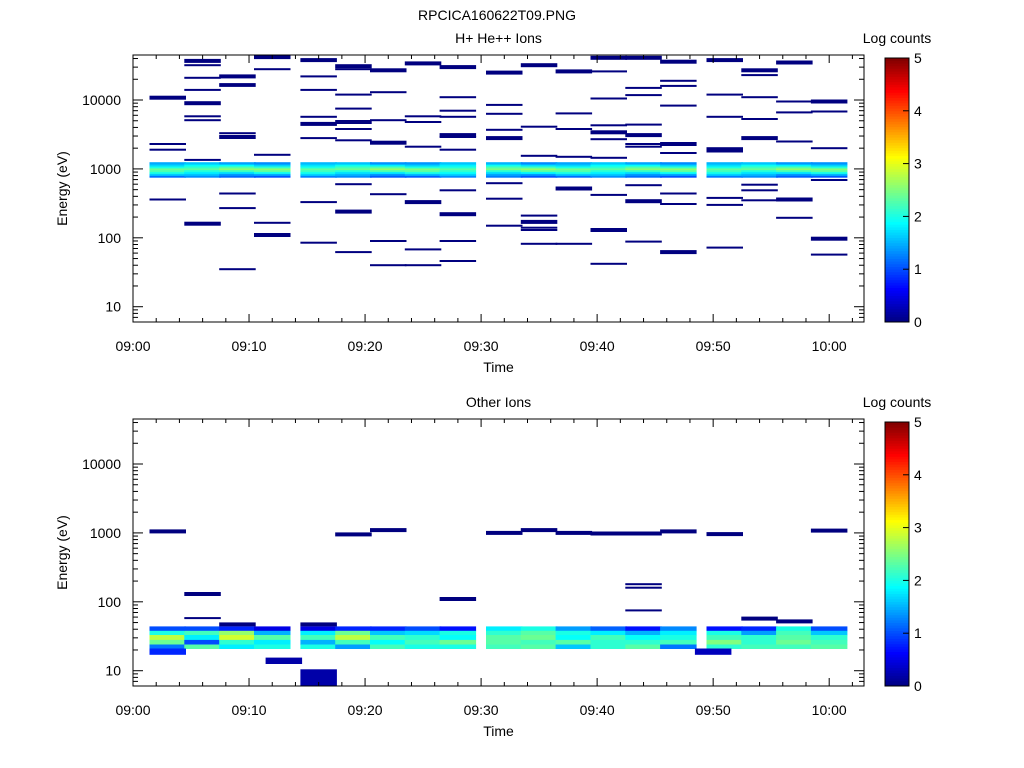 This screenshot has width=1024, height=768. I want to click on x-tick-label: 09:50, so click(713, 710).